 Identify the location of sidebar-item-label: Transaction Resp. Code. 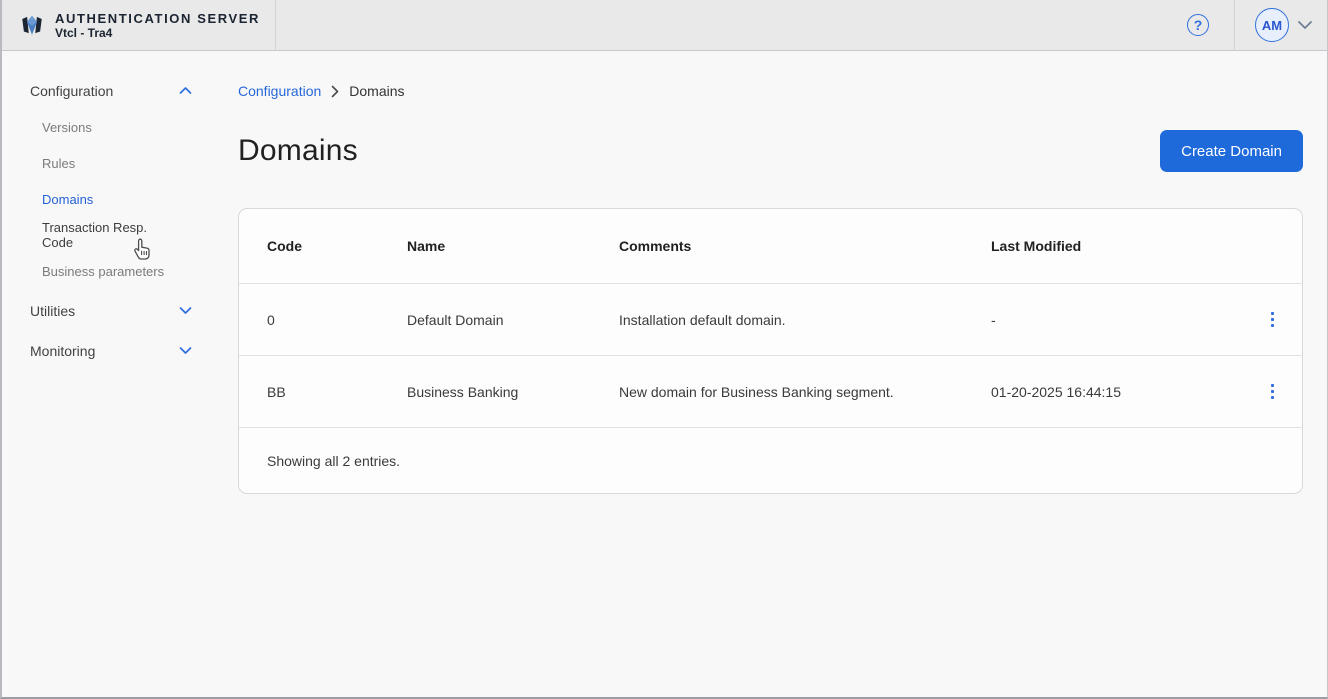
(95, 235).